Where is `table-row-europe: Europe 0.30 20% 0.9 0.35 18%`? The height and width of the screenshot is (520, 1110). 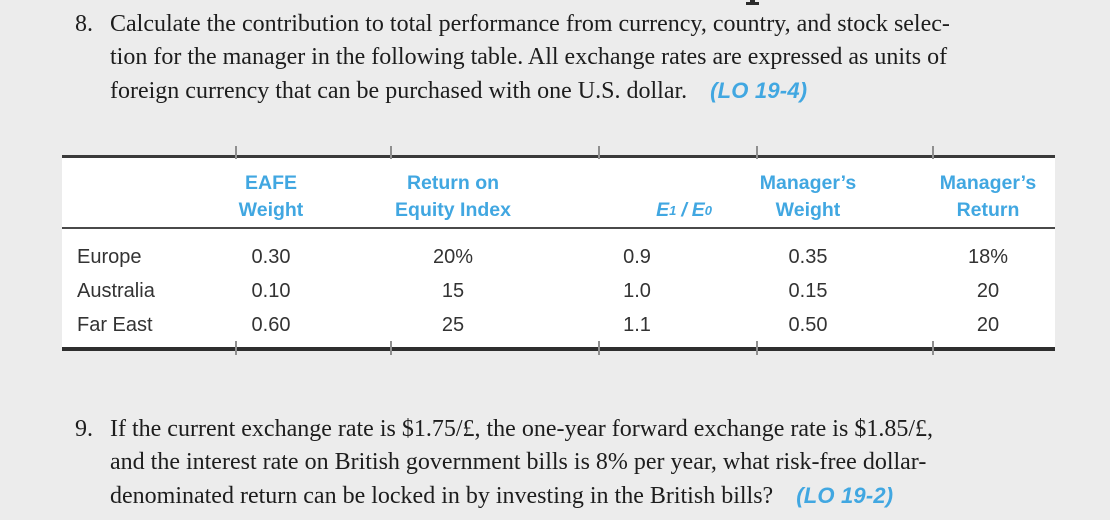 table-row-europe: Europe 0.30 20% 0.9 0.35 18% is located at coordinates (558, 257).